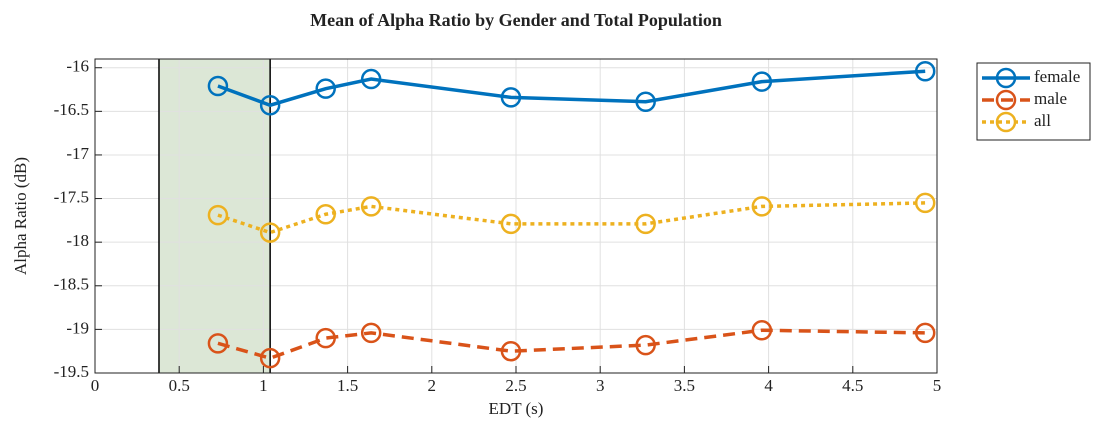 The height and width of the screenshot is (430, 1098). Describe the element at coordinates (432, 385) in the screenshot. I see `x-tick-label: 2` at that location.